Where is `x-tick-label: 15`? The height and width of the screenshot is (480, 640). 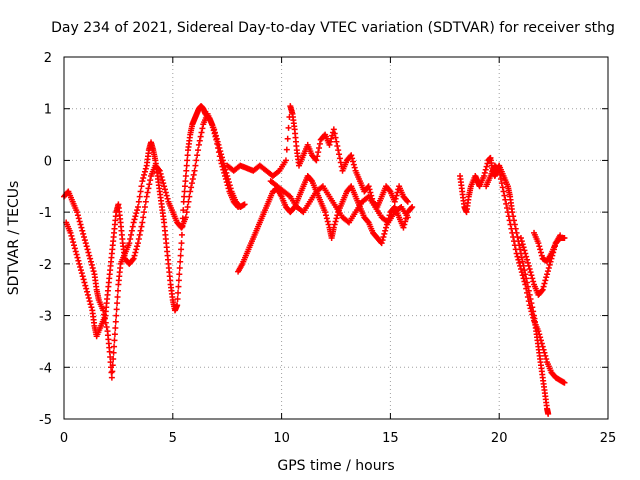 x-tick-label: 15 is located at coordinates (390, 438).